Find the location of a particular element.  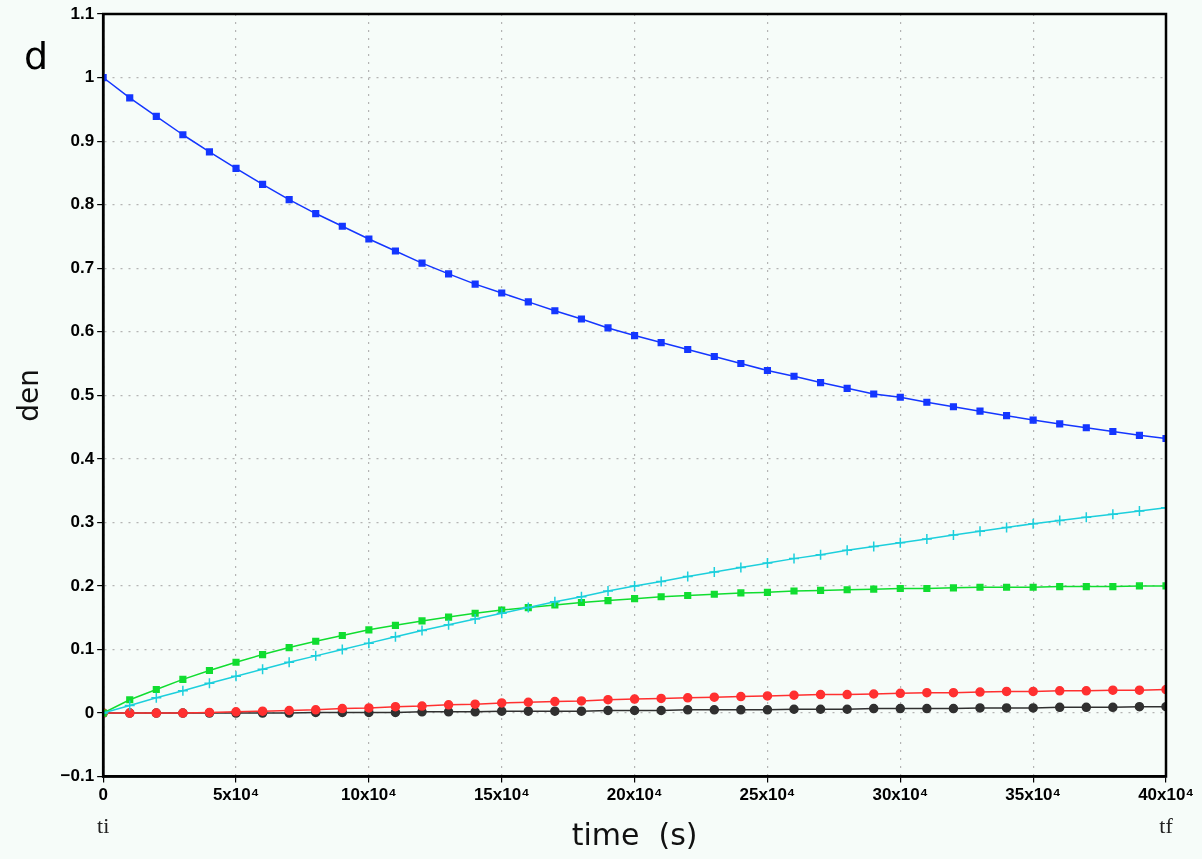

x-tick-label: 10x10⁴ is located at coordinates (369, 795).